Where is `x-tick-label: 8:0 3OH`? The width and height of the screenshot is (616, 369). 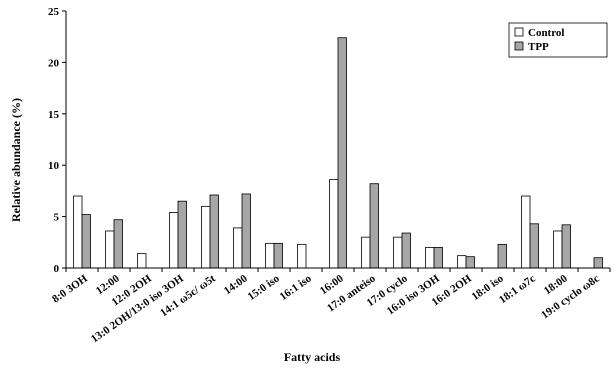 x-tick-label: 8:0 3OH is located at coordinates (70, 288).